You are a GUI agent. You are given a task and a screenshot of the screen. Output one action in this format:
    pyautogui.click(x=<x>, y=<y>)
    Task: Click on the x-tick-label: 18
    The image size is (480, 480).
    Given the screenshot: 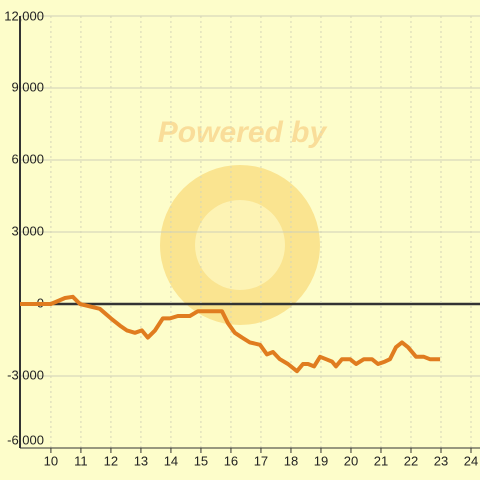 What is the action you would take?
    pyautogui.click(x=291, y=460)
    